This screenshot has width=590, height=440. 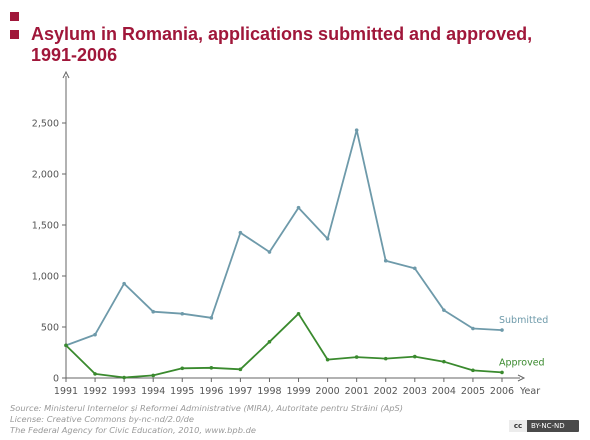 I want to click on title-bullet, so click(x=14, y=34).